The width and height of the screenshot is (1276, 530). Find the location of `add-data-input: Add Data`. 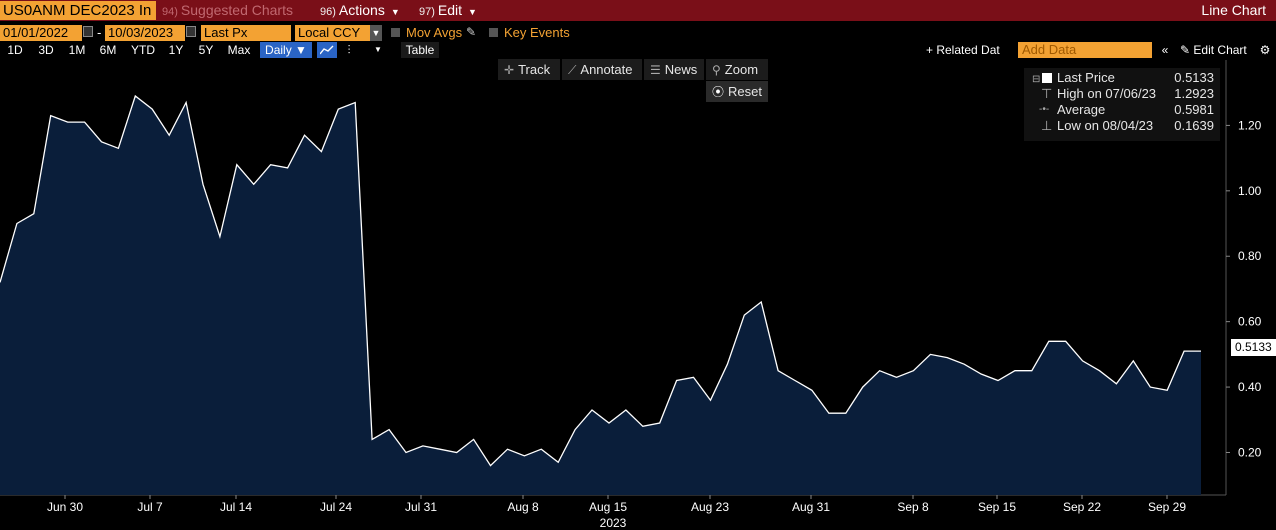

add-data-input: Add Data is located at coordinates (1085, 50).